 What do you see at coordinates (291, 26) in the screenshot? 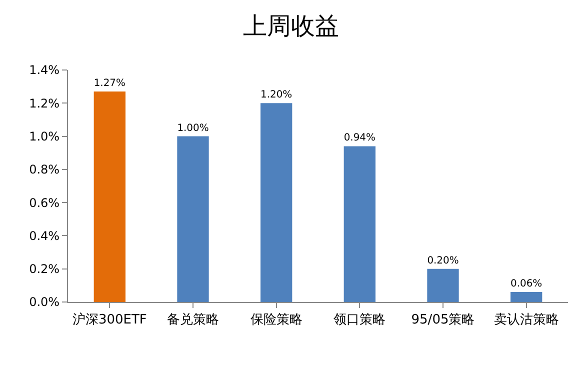
I see `chart-title: 上周收益` at bounding box center [291, 26].